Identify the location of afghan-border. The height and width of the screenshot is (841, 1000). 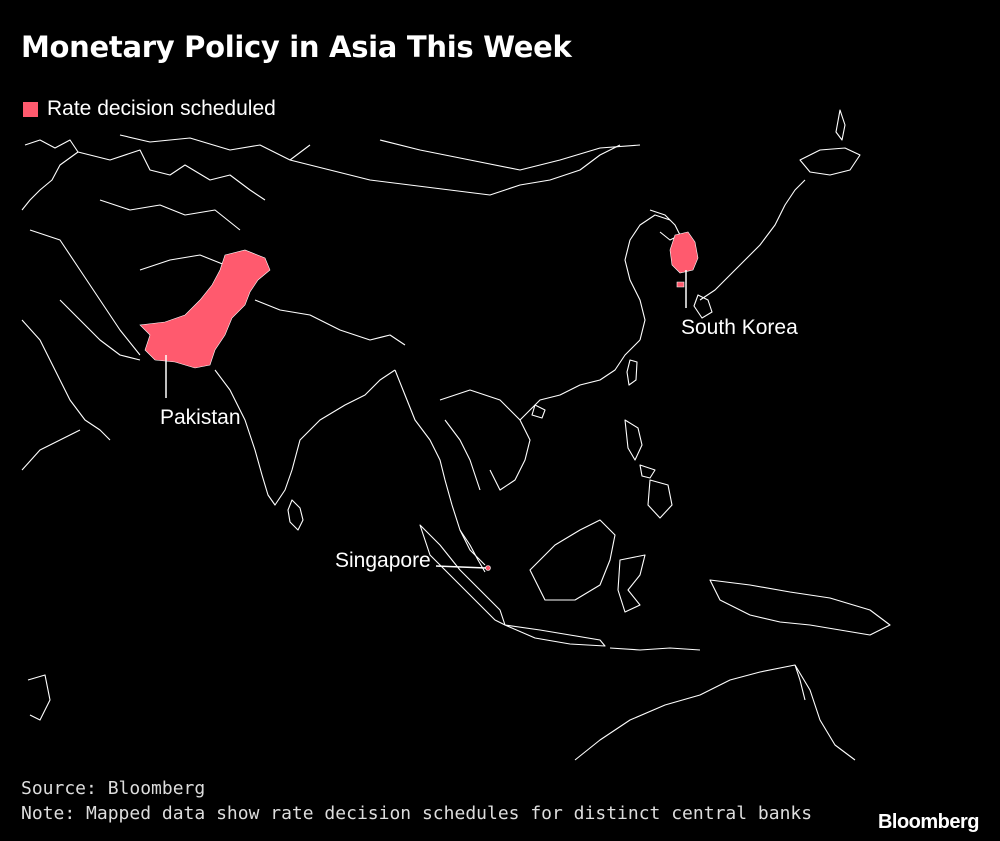
(182, 262).